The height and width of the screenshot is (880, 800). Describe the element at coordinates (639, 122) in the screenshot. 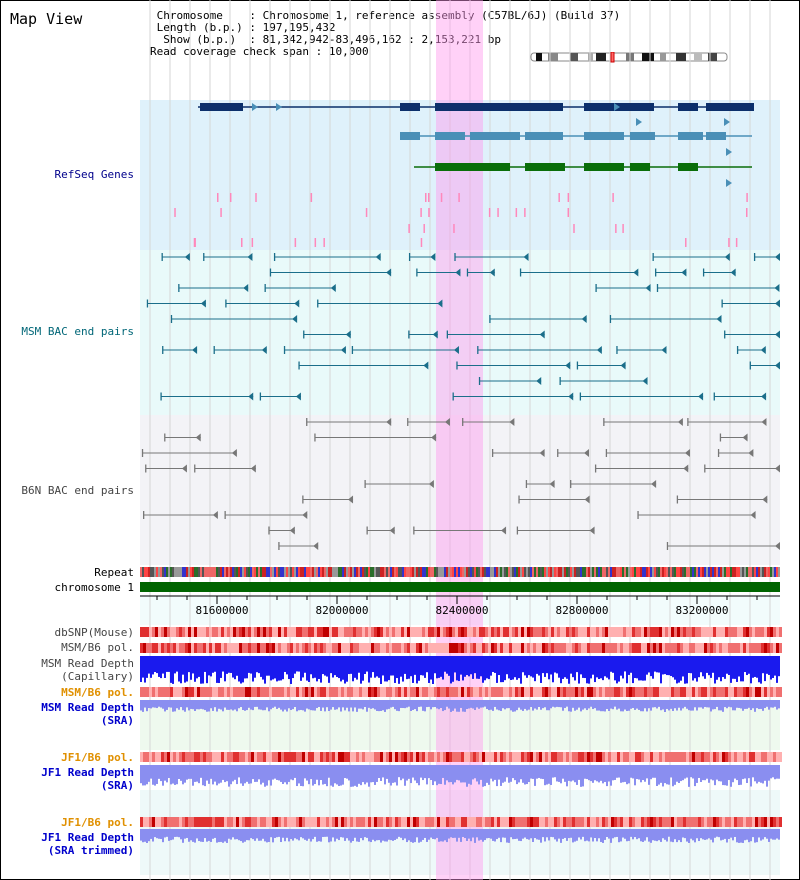

I see `gene-arrow` at that location.